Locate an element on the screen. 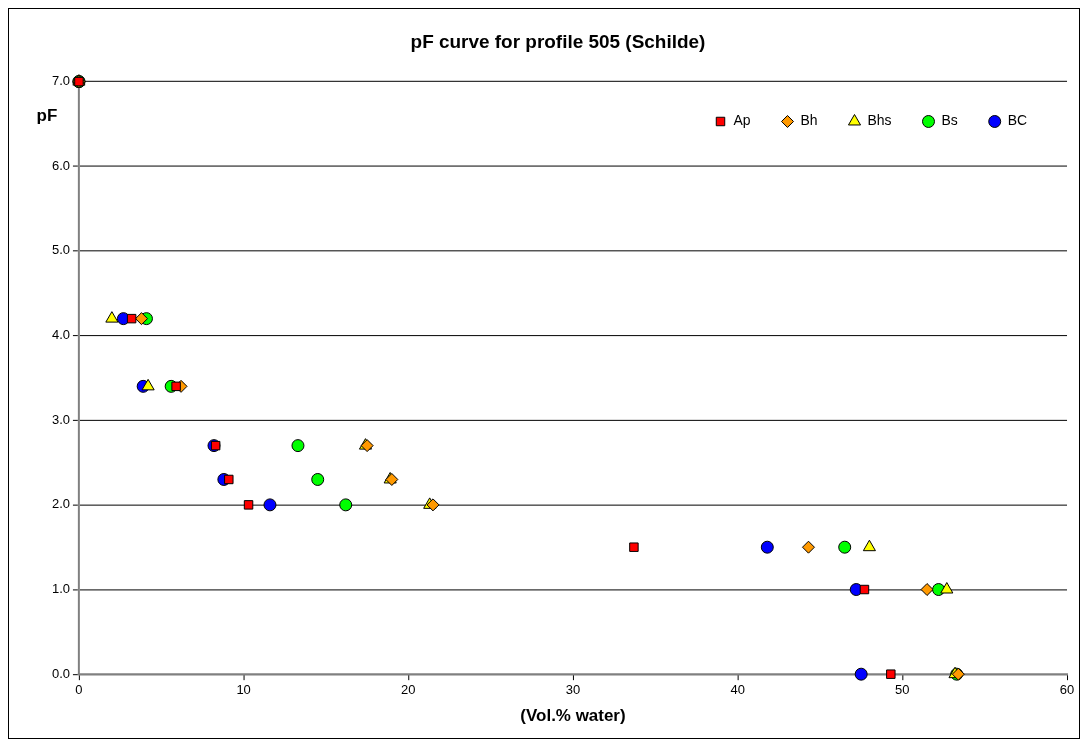 The width and height of the screenshot is (1090, 749). y-tick-label: 2.0 is located at coordinates (60, 504).